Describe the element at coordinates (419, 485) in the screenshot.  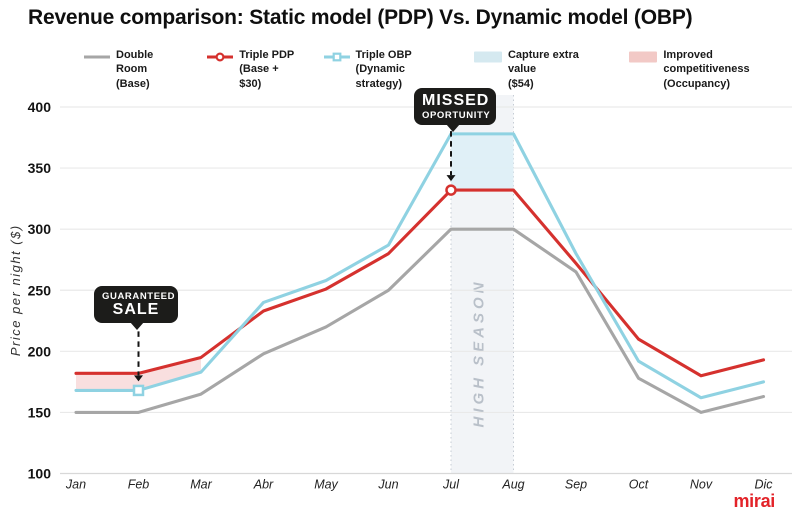
I see `x-axis-labels: Jan Feb Mar Abr May Jun Jul Aug Sep Oct Nov Dic` at that location.